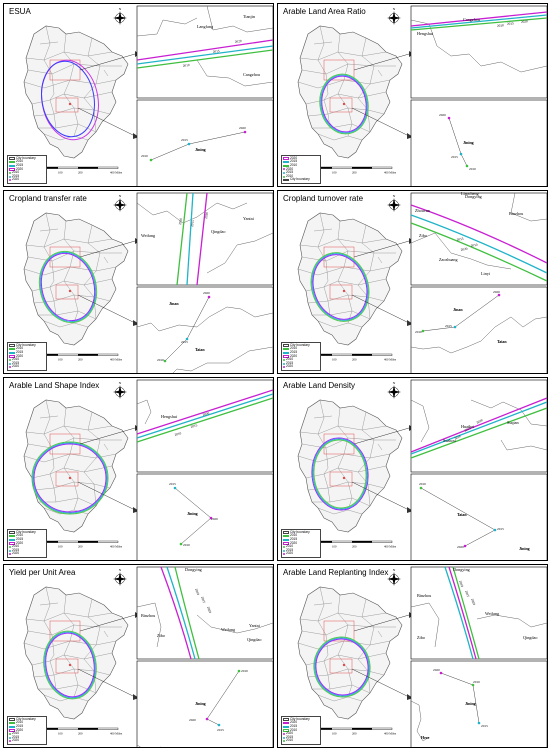 This screenshot has height=751, width=550. Describe the element at coordinates (194, 426) in the screenshot. I see `inset-place-label: 2015` at that location.